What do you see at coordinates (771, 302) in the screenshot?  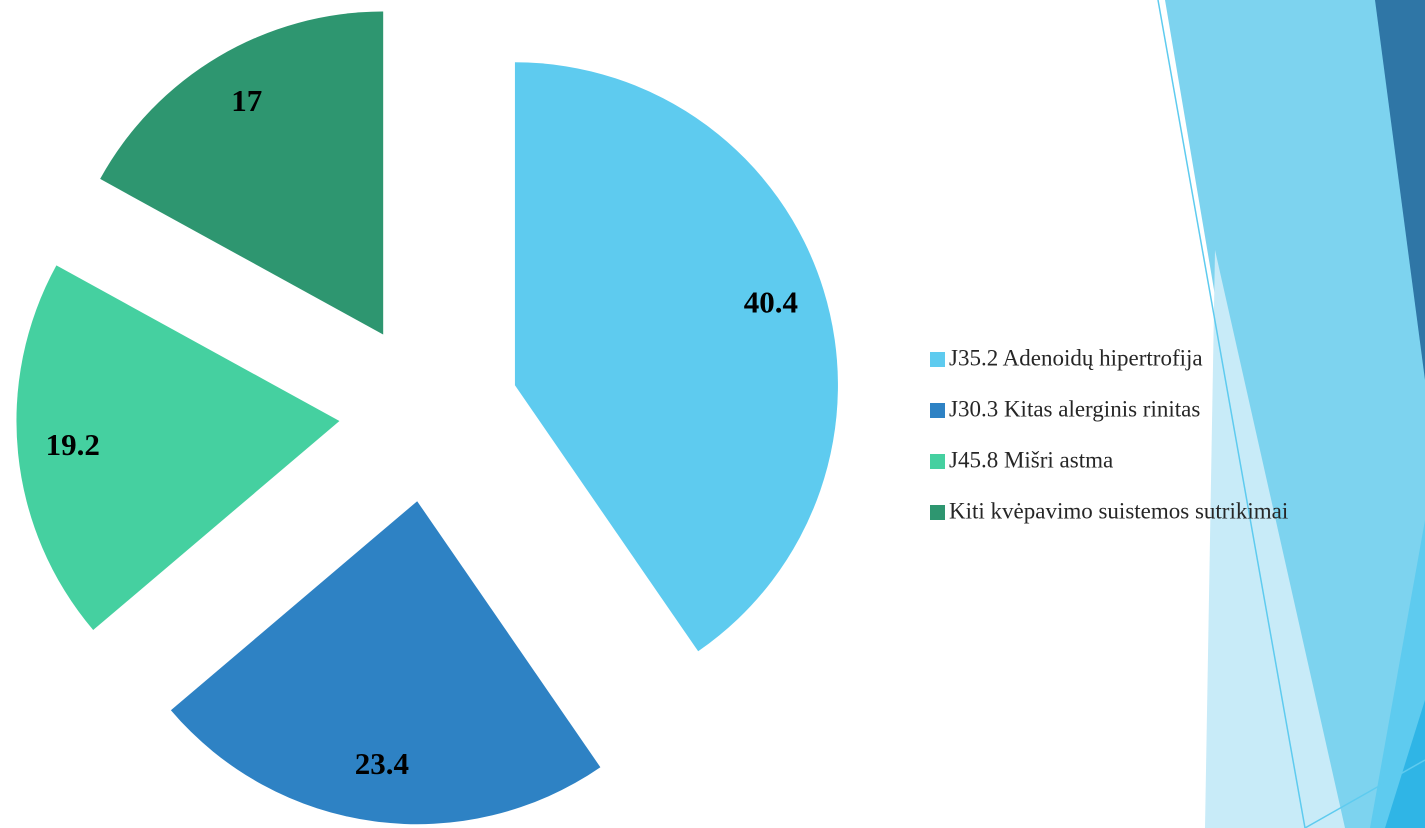 I see `data-label: 40.4` at bounding box center [771, 302].